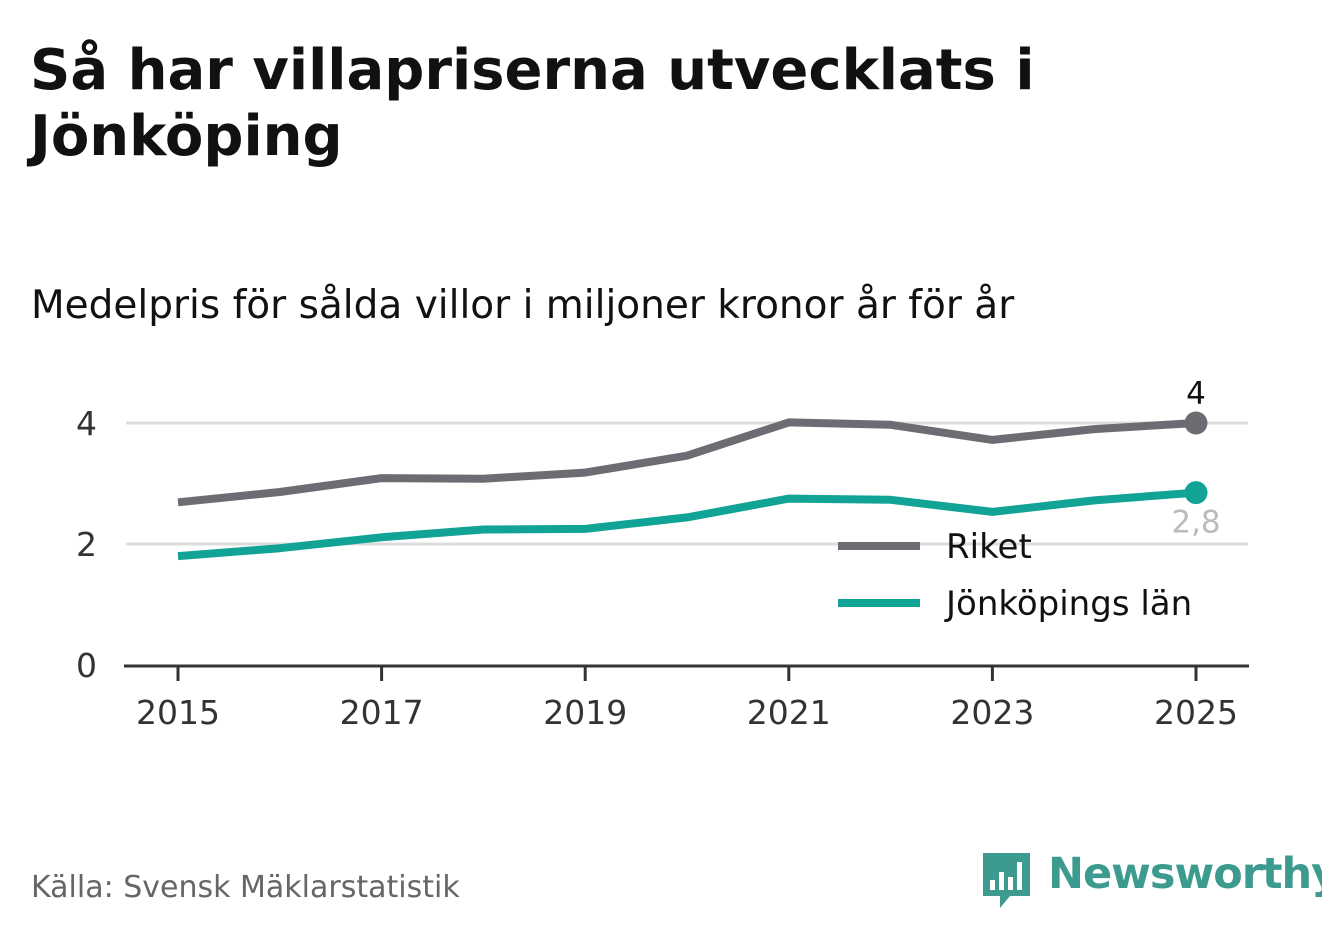  What do you see at coordinates (687, 462) in the screenshot?
I see `series-line-riket` at bounding box center [687, 462].